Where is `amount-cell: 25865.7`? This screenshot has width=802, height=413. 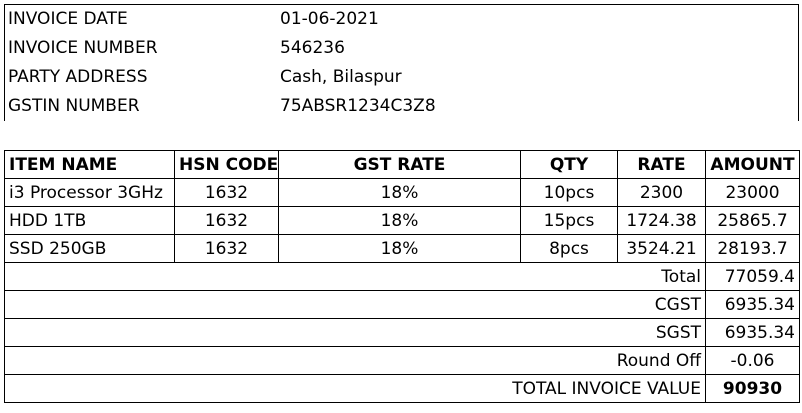 amount-cell: 25865.7 is located at coordinates (752, 220).